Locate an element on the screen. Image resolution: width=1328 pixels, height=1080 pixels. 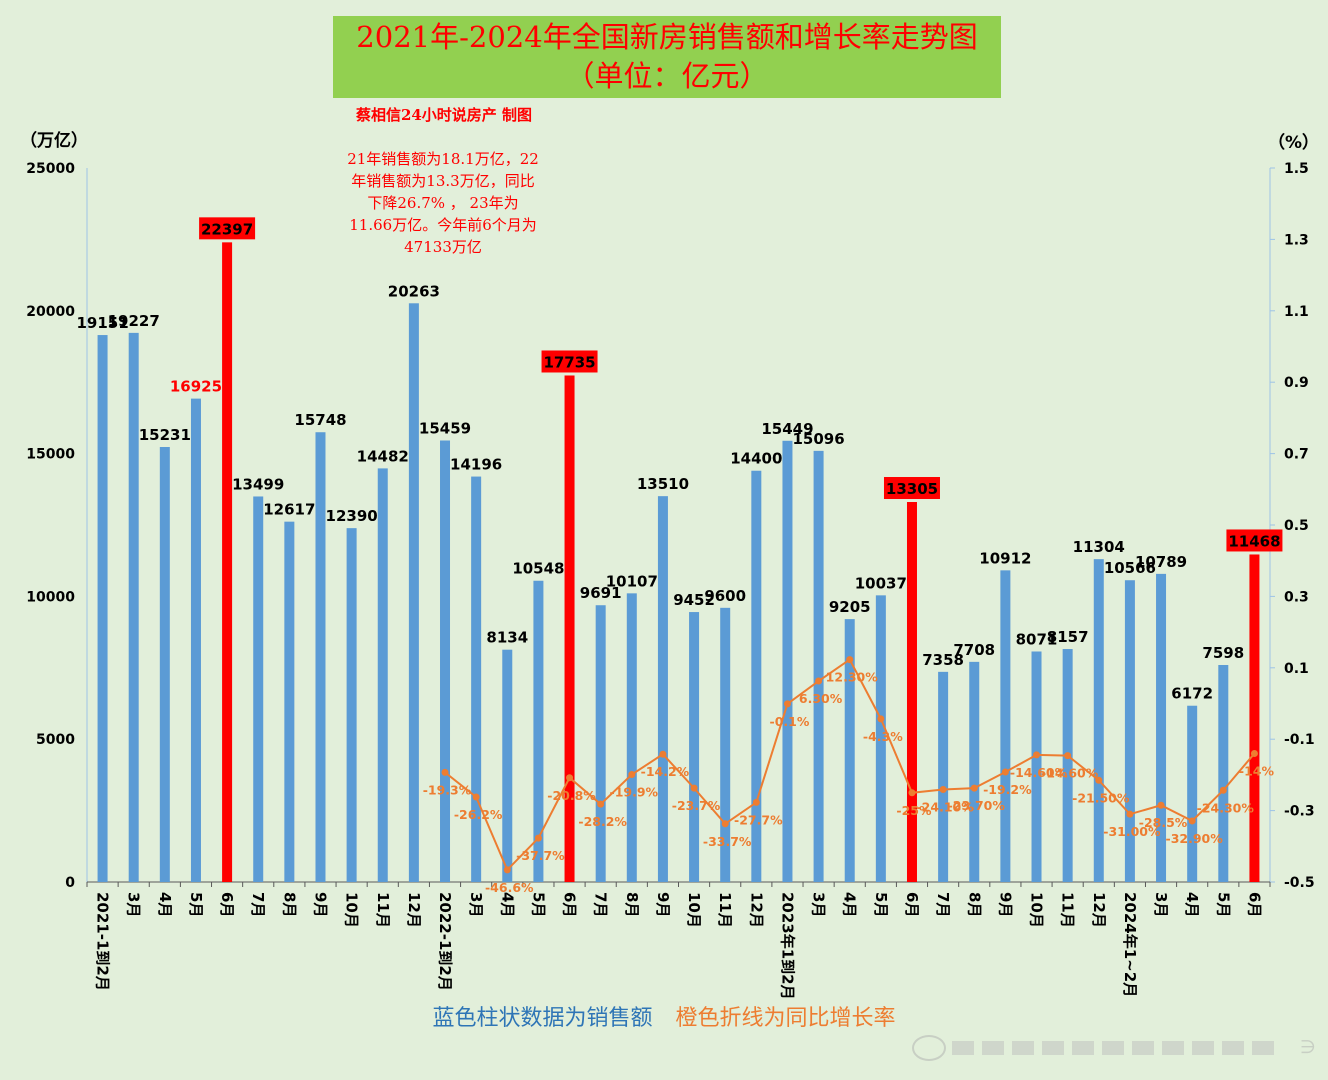
chart-subtitle: （单位：亿元） is located at coordinates (667, 76).